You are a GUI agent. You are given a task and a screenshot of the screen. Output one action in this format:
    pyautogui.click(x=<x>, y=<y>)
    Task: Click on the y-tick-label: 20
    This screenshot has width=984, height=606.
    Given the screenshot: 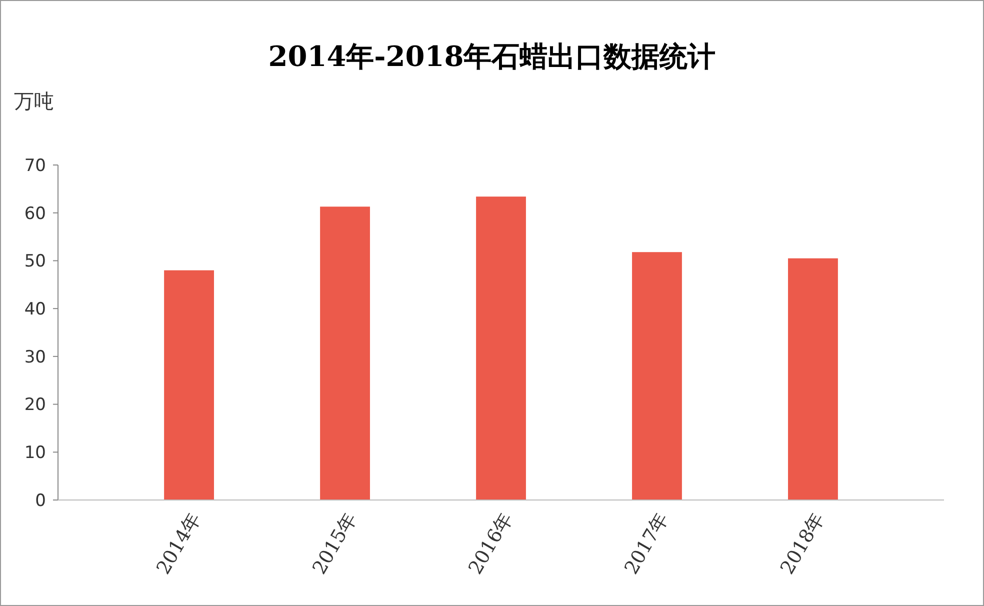 What is the action you would take?
    pyautogui.click(x=35, y=405)
    